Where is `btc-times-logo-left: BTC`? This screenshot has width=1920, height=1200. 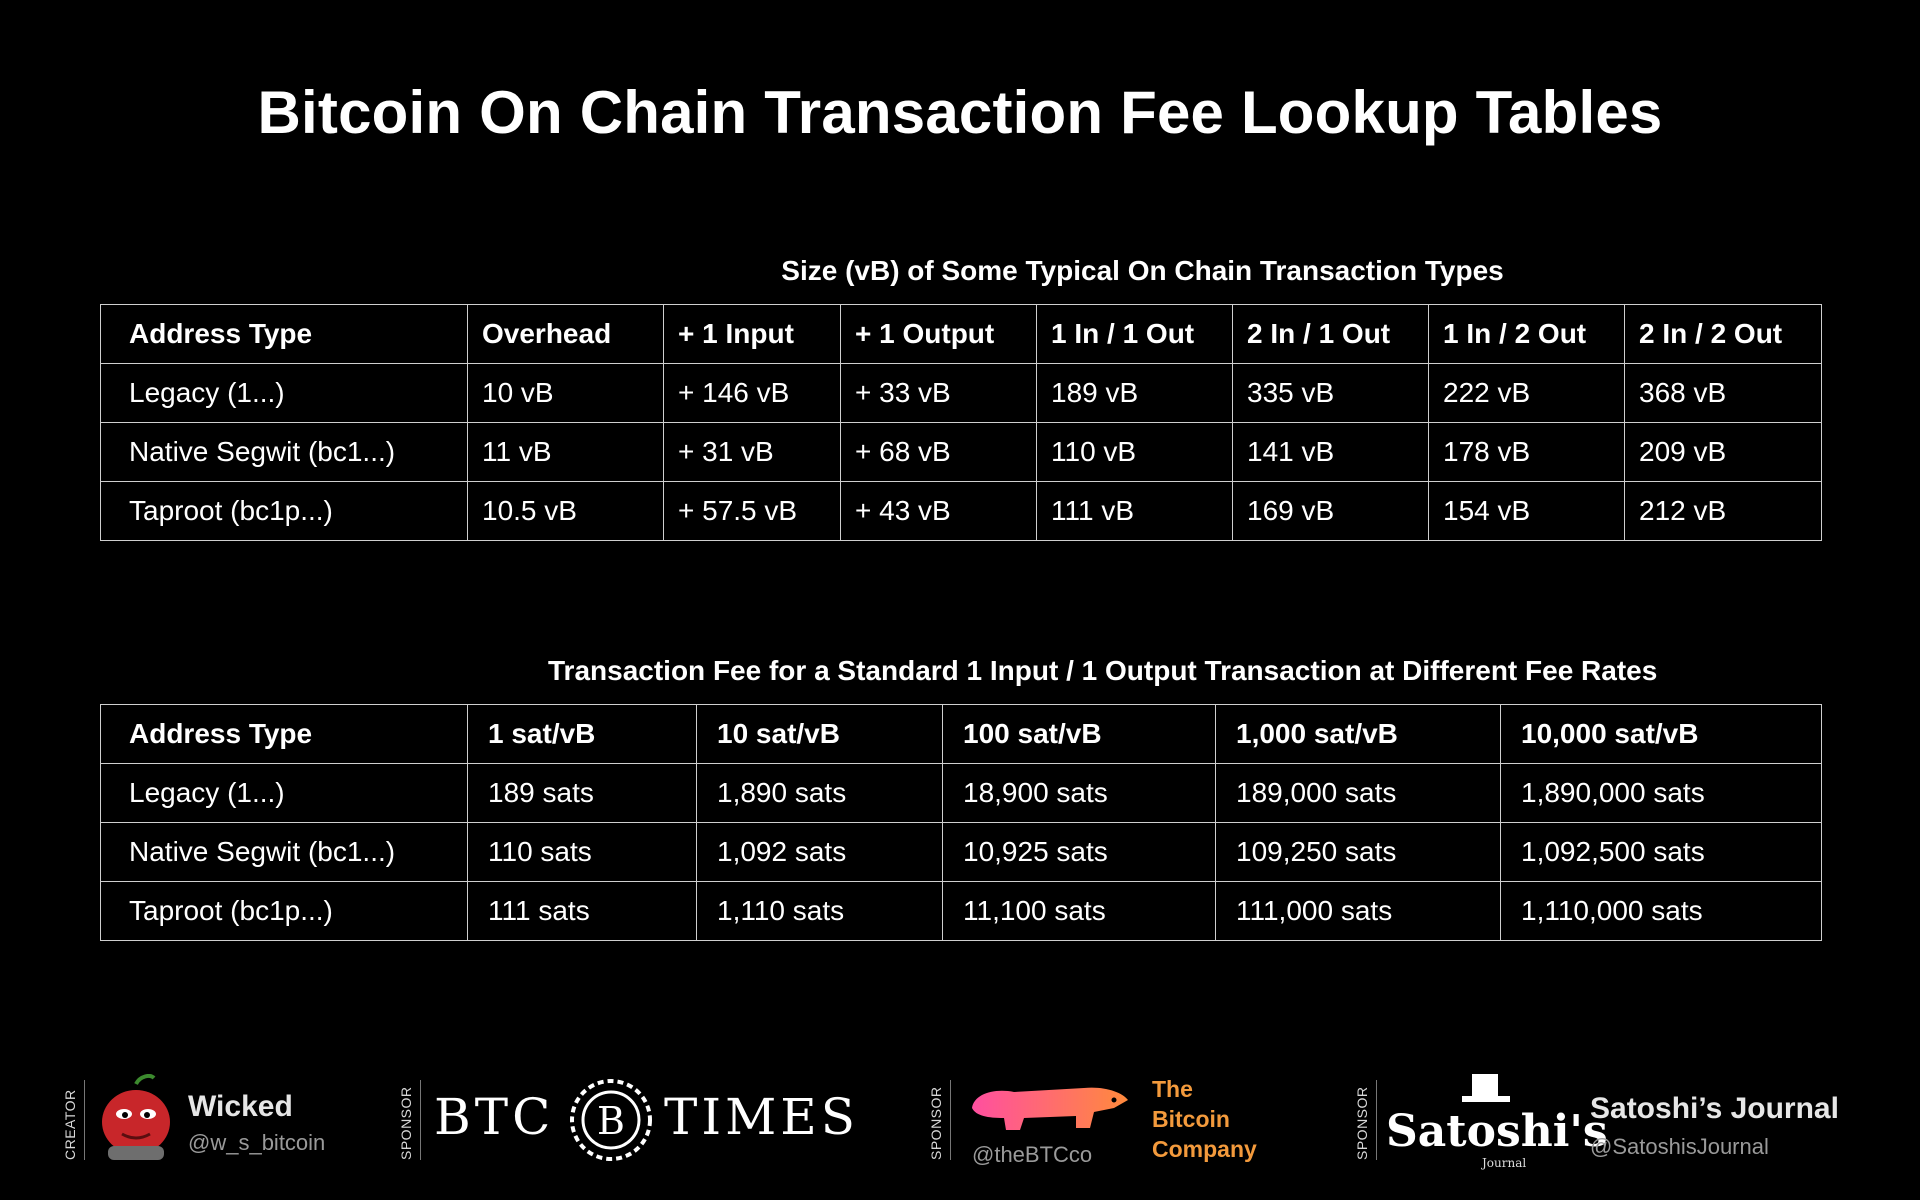
btc-times-logo-left: BTC is located at coordinates (494, 1117).